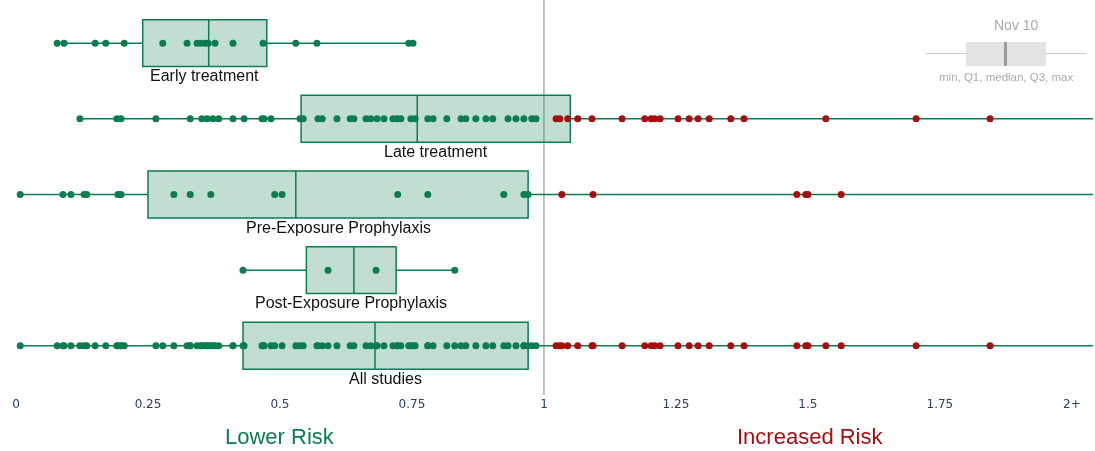  What do you see at coordinates (385, 378) in the screenshot?
I see `y-tick-label: All studies` at bounding box center [385, 378].